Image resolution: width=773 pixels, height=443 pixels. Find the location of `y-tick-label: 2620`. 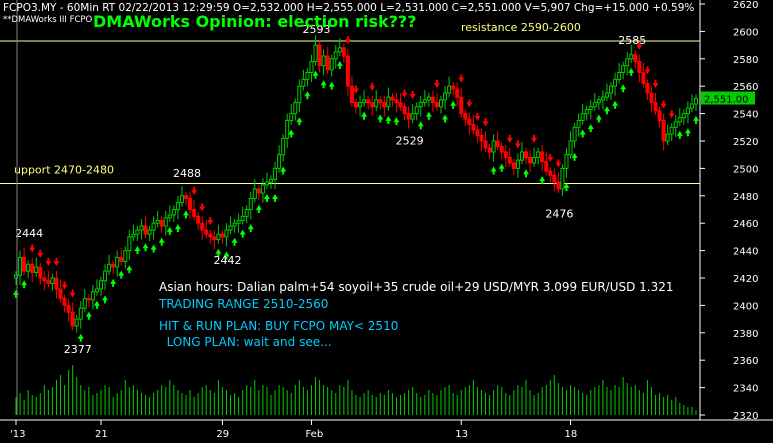

y-tick-label: 2620 is located at coordinates (745, 5).